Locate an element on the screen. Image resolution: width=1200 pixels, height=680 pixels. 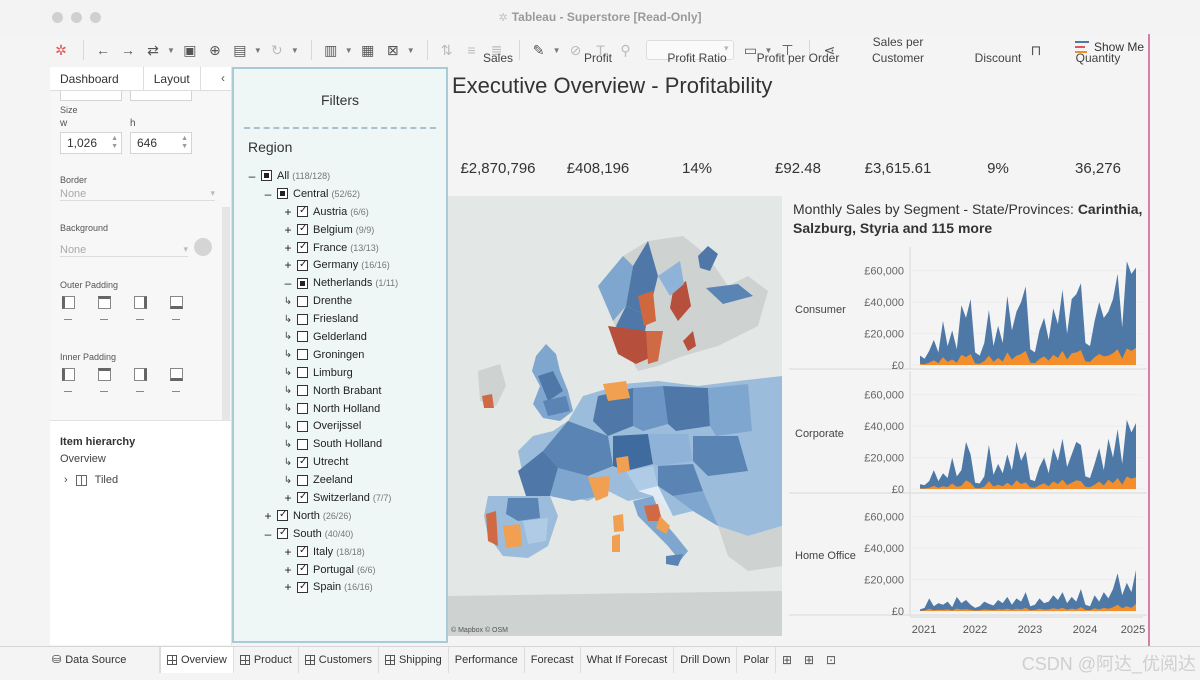
filter-tree-row: – Central (52/62) is located at coordinates (340, 194).